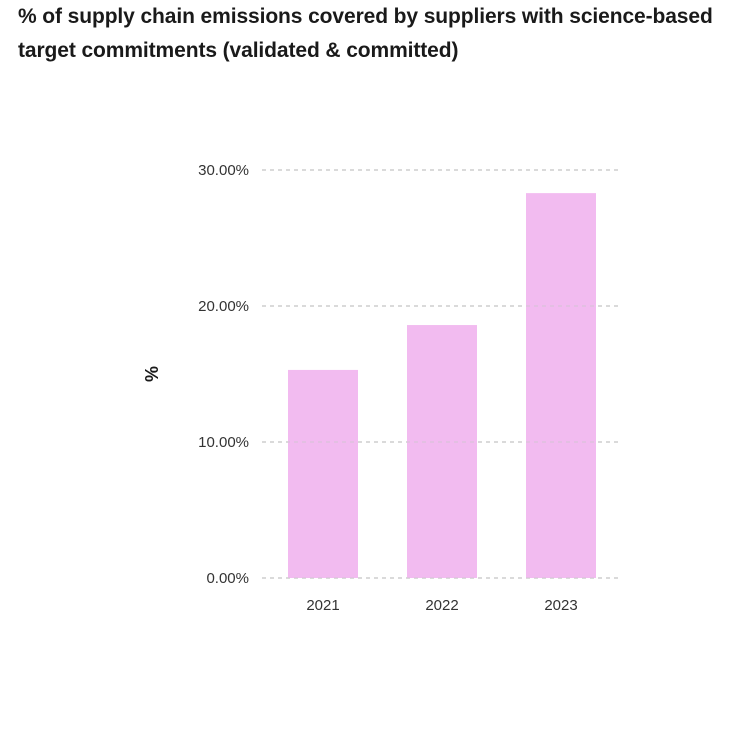 The image size is (737, 746). Describe the element at coordinates (227, 578) in the screenshot. I see `y-tick-label: 0.00%` at that location.